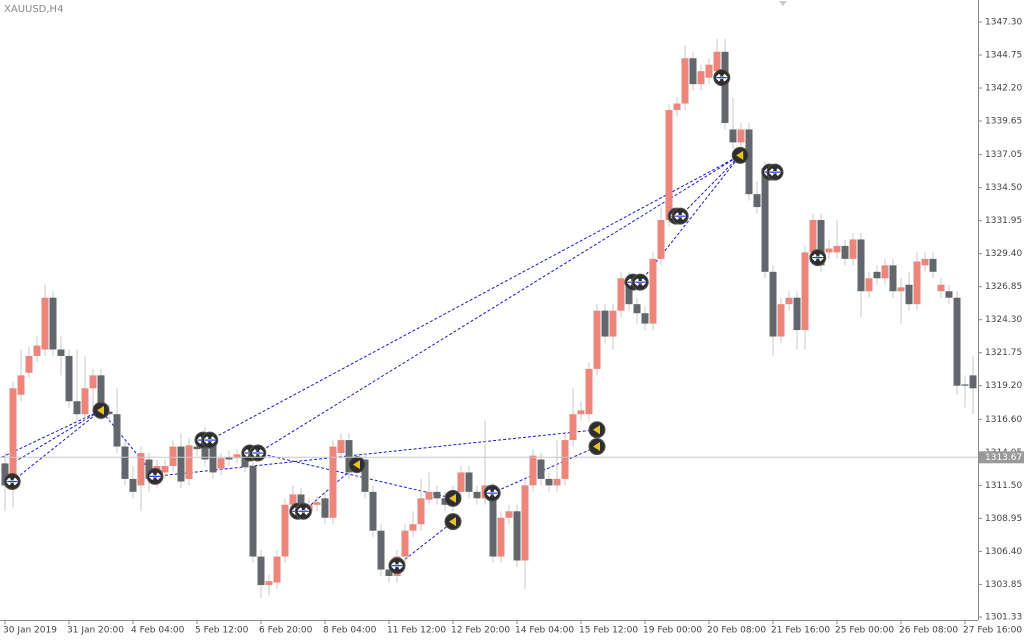 Image resolution: width=1024 pixels, height=640 pixels. Describe the element at coordinates (1003, 56) in the screenshot. I see `y-tick-label: 1344.75` at that location.